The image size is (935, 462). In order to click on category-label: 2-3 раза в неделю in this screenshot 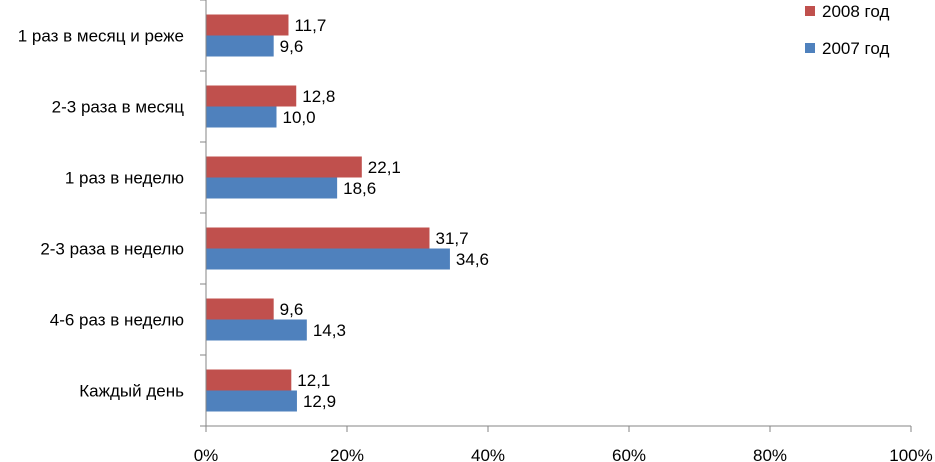, I will do `click(112, 249)`.